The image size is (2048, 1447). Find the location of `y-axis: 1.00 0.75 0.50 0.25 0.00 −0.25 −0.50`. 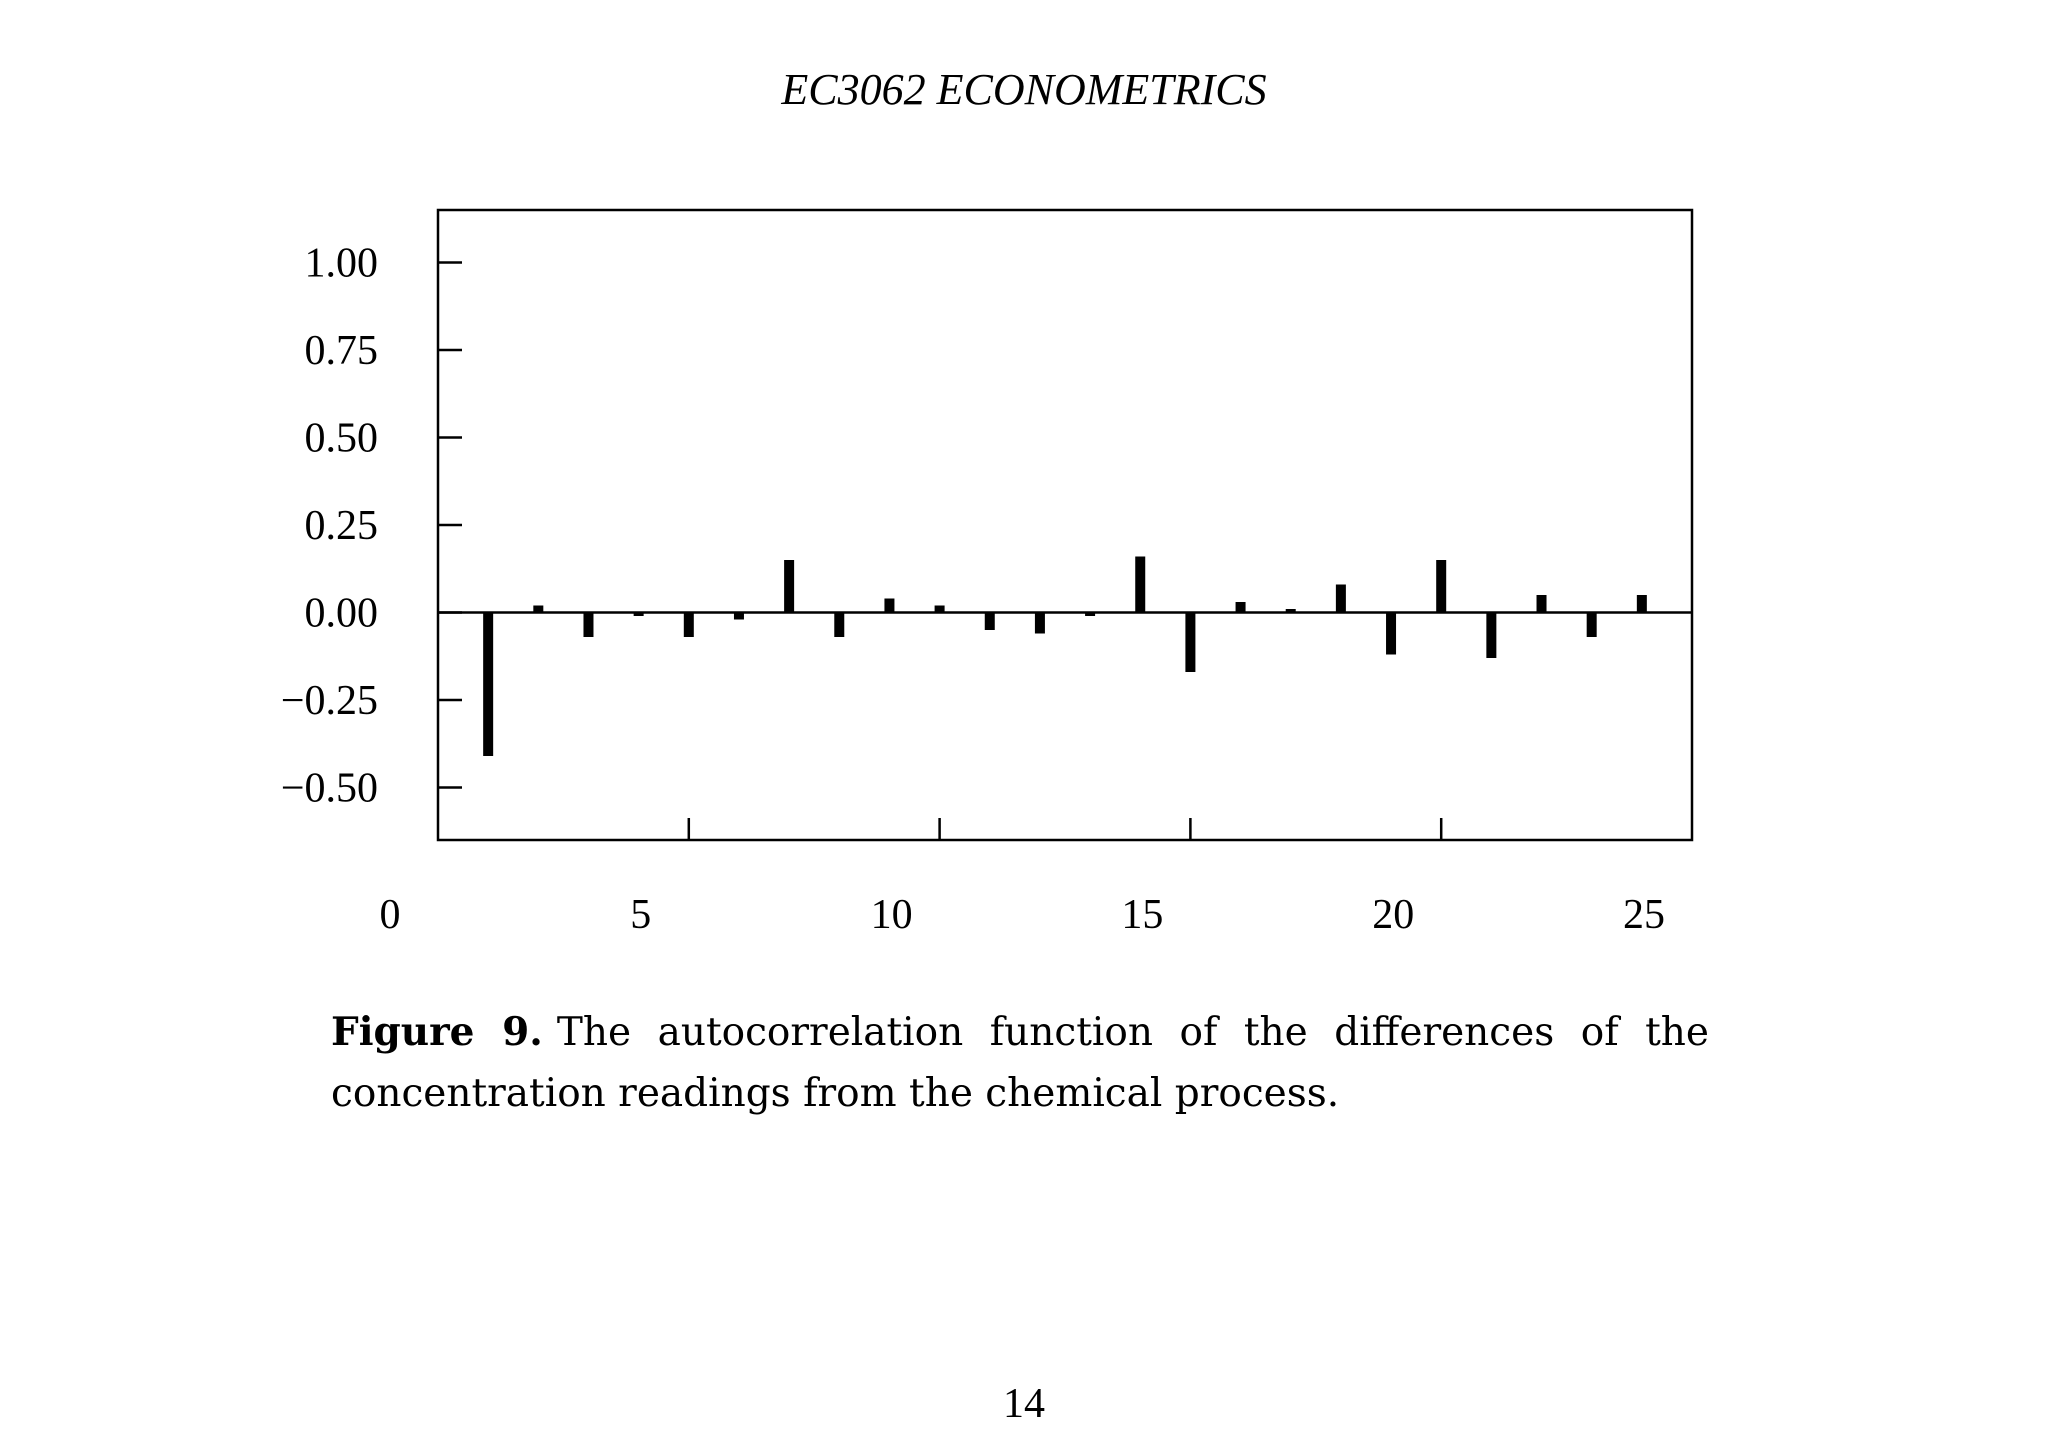

y-axis: 1.00 0.75 0.50 0.25 0.00 −0.25 −0.50 is located at coordinates (371, 526).